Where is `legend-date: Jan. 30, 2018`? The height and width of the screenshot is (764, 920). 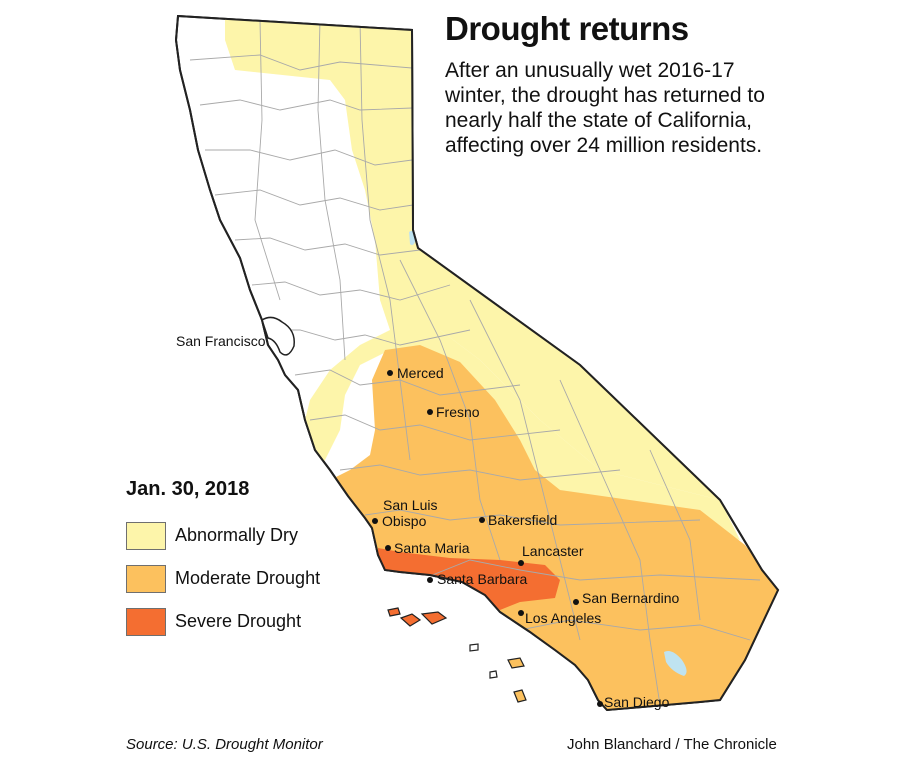
legend-date: Jan. 30, 2018 is located at coordinates (188, 489).